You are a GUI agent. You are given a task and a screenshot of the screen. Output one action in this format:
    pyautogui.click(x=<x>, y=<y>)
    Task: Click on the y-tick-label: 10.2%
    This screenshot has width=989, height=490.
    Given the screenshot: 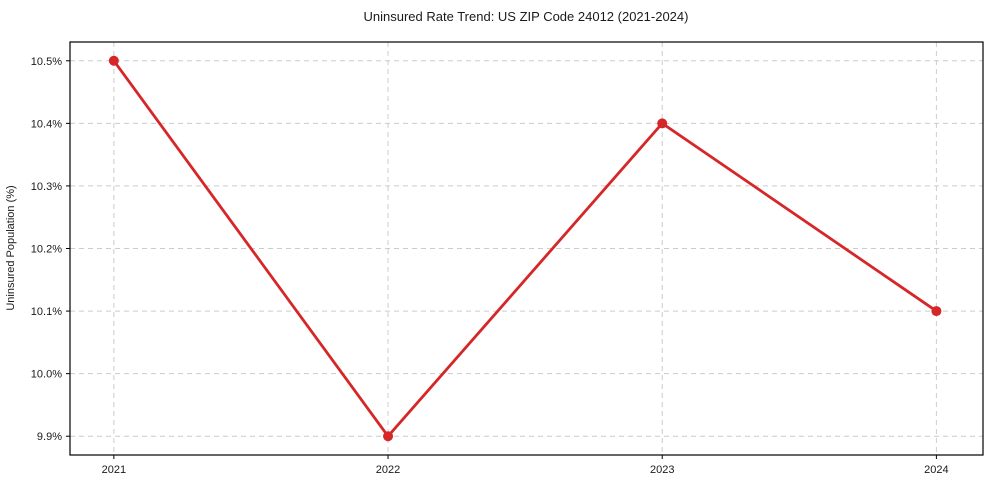 What is the action you would take?
    pyautogui.click(x=46, y=250)
    